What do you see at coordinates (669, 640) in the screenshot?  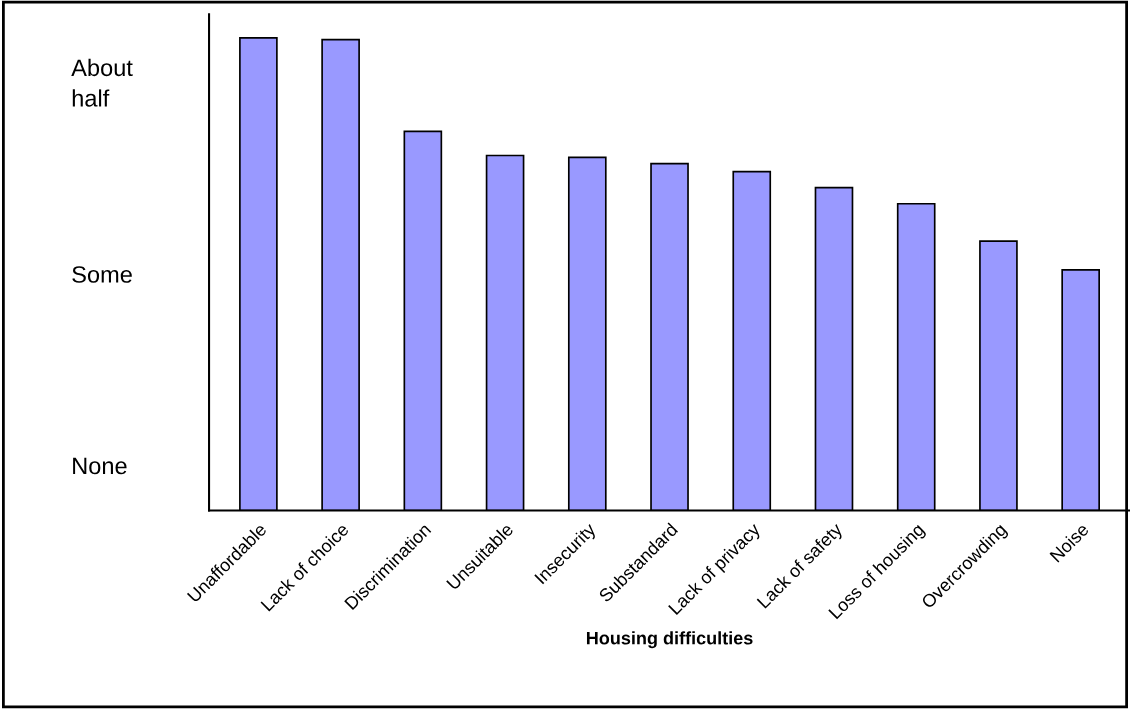 I see `x-axis-title: Housing difficulties` at bounding box center [669, 640].